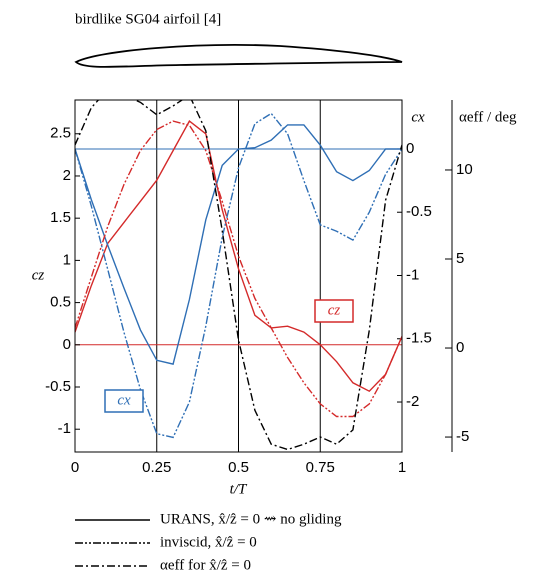 The height and width of the screenshot is (576, 555). Describe the element at coordinates (462, 436) in the screenshot. I see `y3-tick-label: -5` at that location.